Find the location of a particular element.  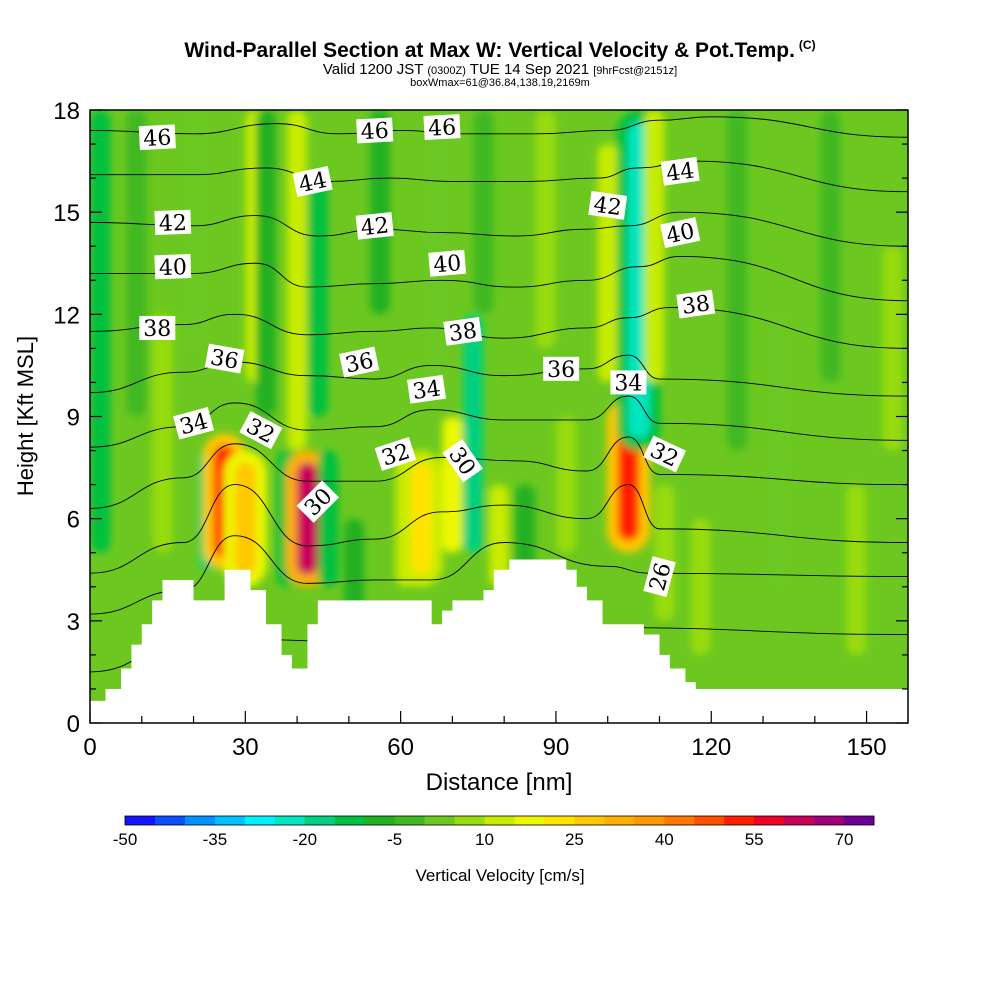

x-tick-label: 60 is located at coordinates (400, 747).